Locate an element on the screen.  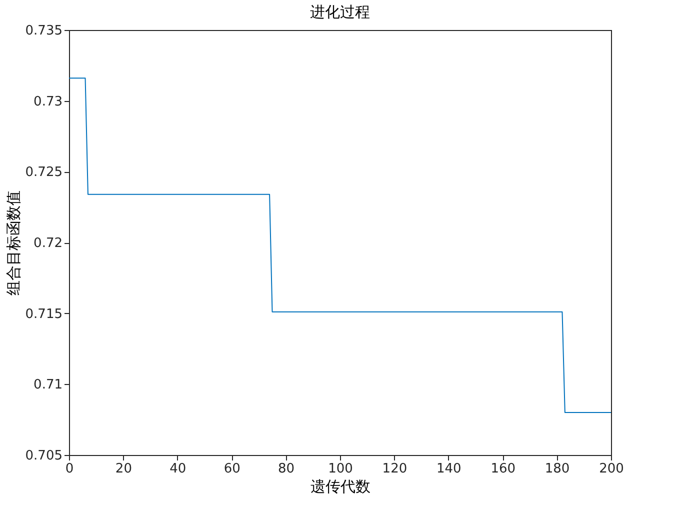
y-tick-label: 0.71 is located at coordinates (48, 385).